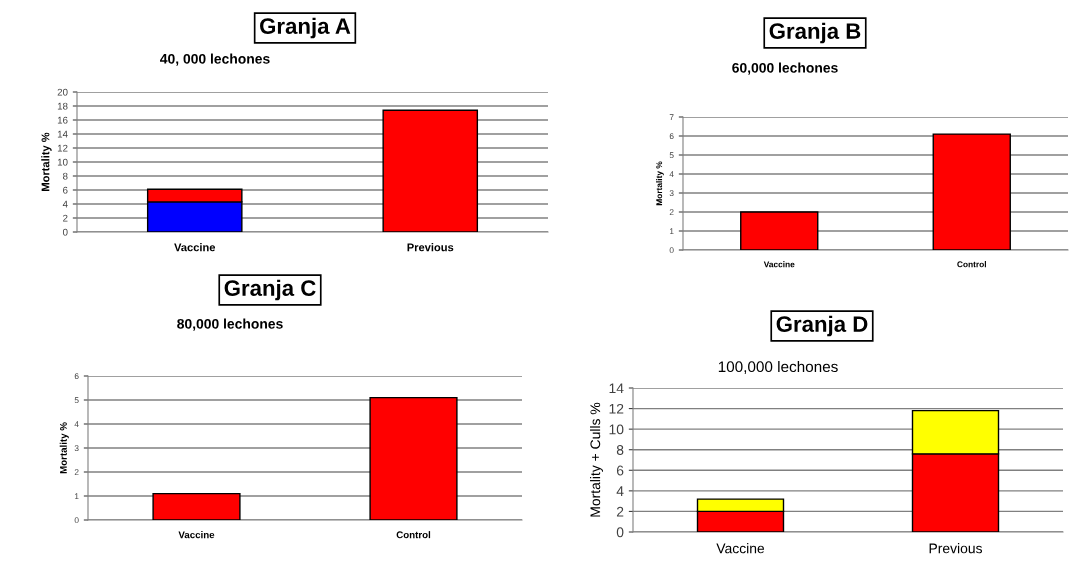 The image size is (1073, 563). Describe the element at coordinates (596, 459) in the screenshot. I see `y-axis-title: Mortality + Culls %` at that location.